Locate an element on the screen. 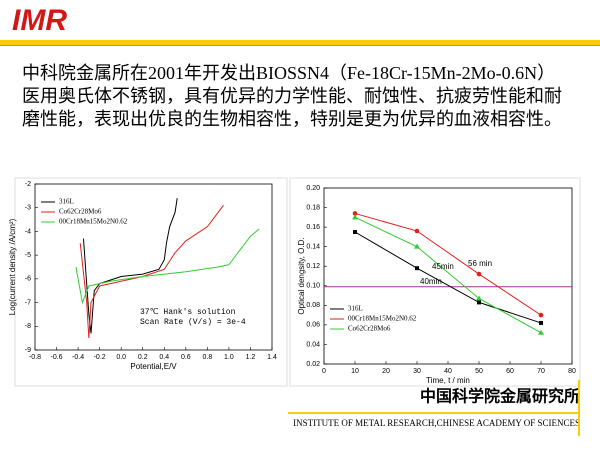  y-tick-label: 0.20 is located at coordinates (313, 188).